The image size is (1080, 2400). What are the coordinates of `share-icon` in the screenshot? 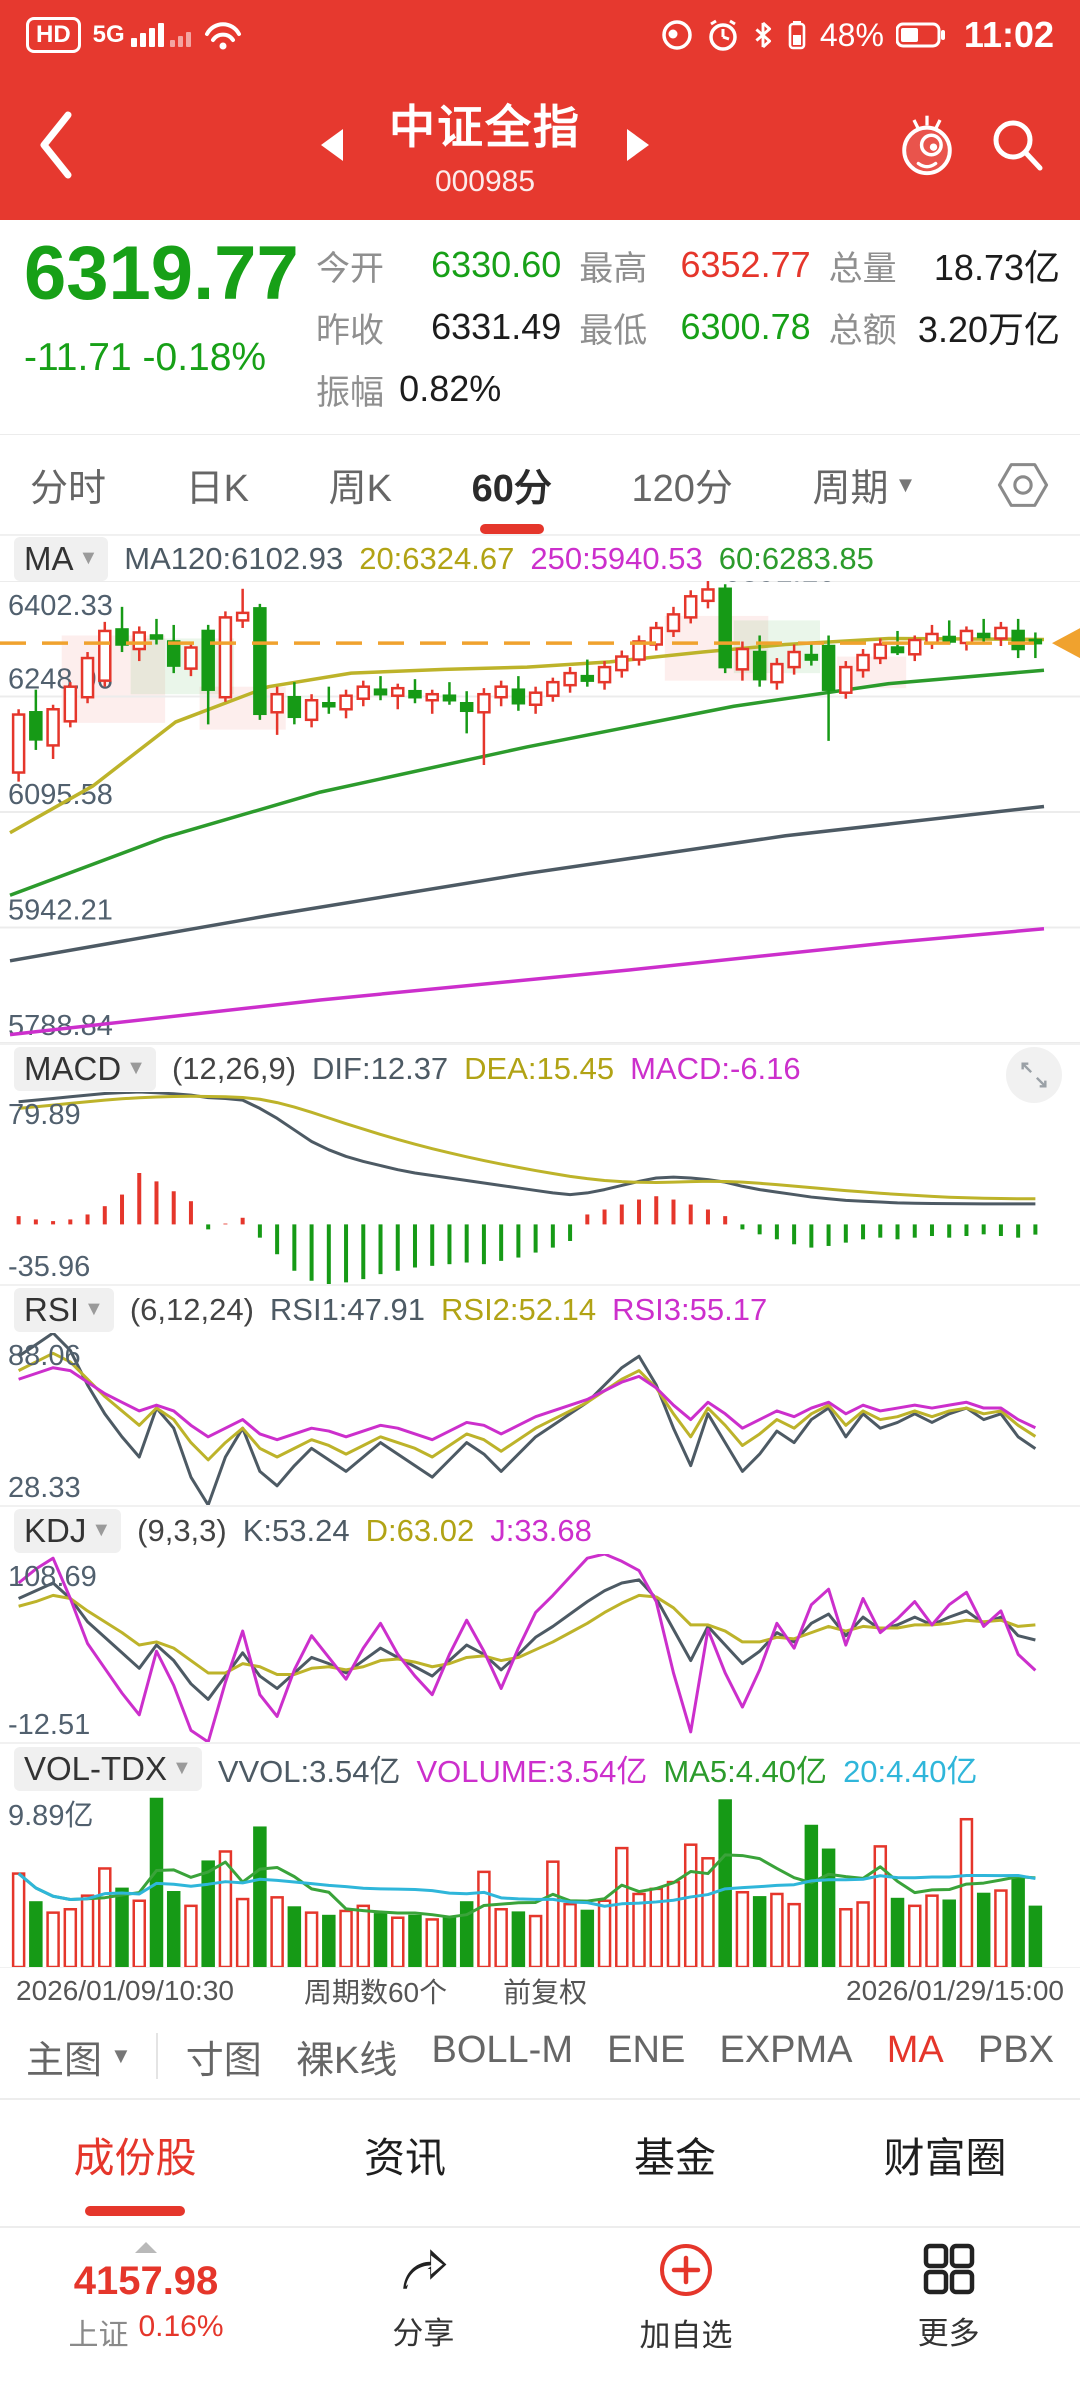 It's located at (425, 2269).